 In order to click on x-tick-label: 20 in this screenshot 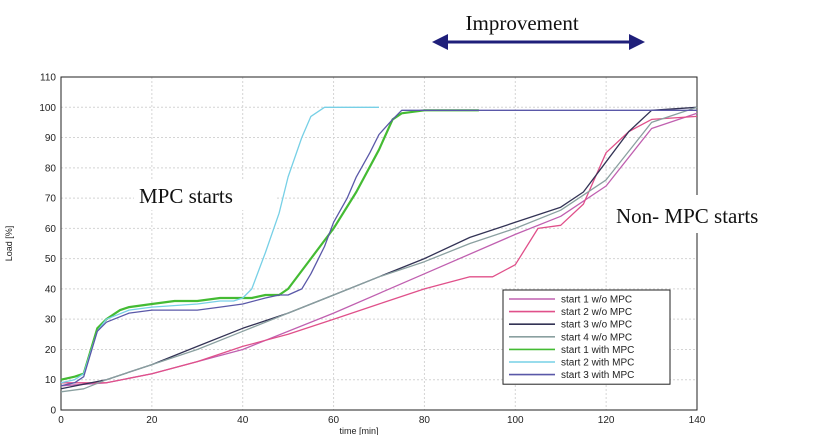, I will do `click(152, 420)`.